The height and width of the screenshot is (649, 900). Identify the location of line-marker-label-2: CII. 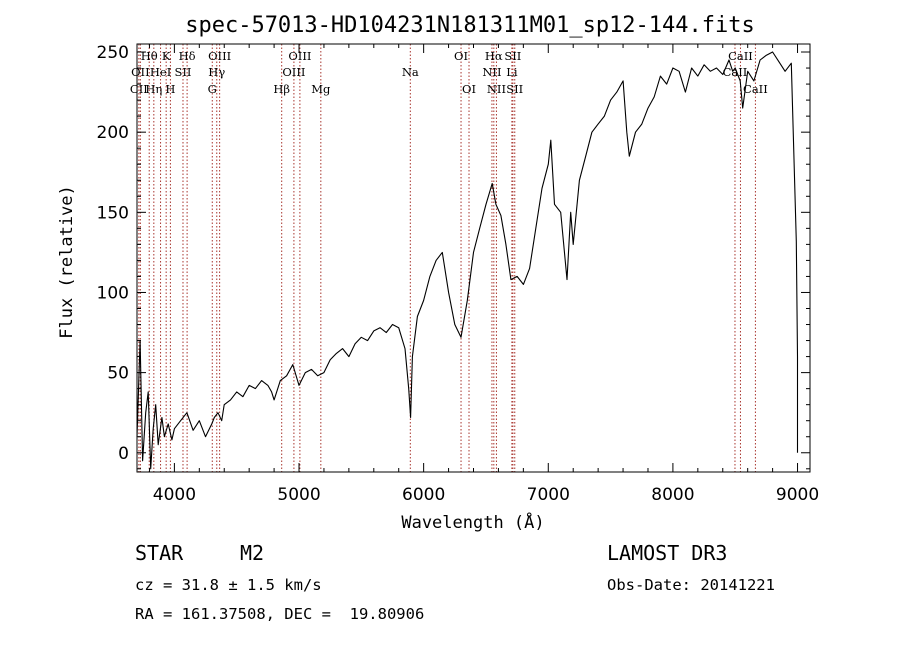
(139, 89).